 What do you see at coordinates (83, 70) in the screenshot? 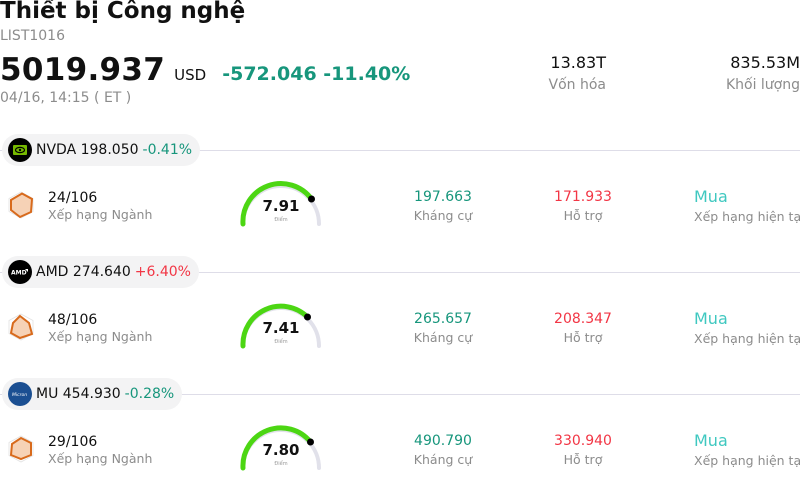
I see `index-price: 5019.937` at bounding box center [83, 70].